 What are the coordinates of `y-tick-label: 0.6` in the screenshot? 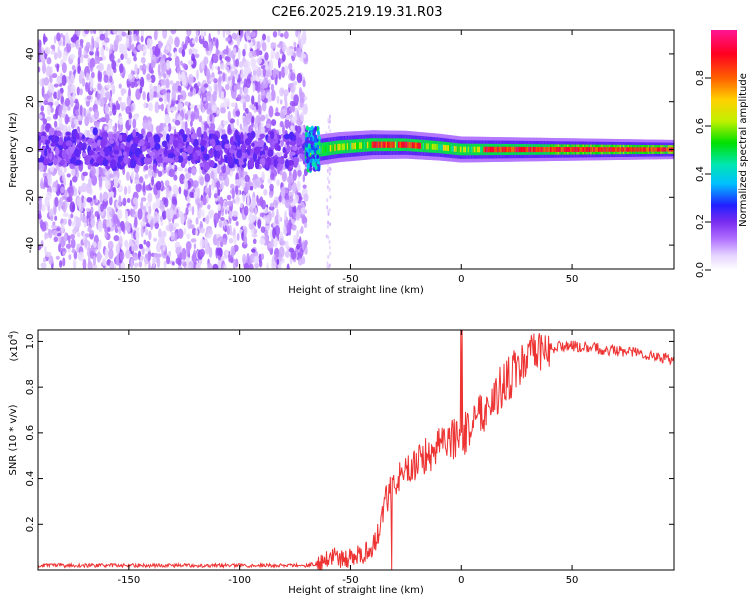 It's located at (30, 433).